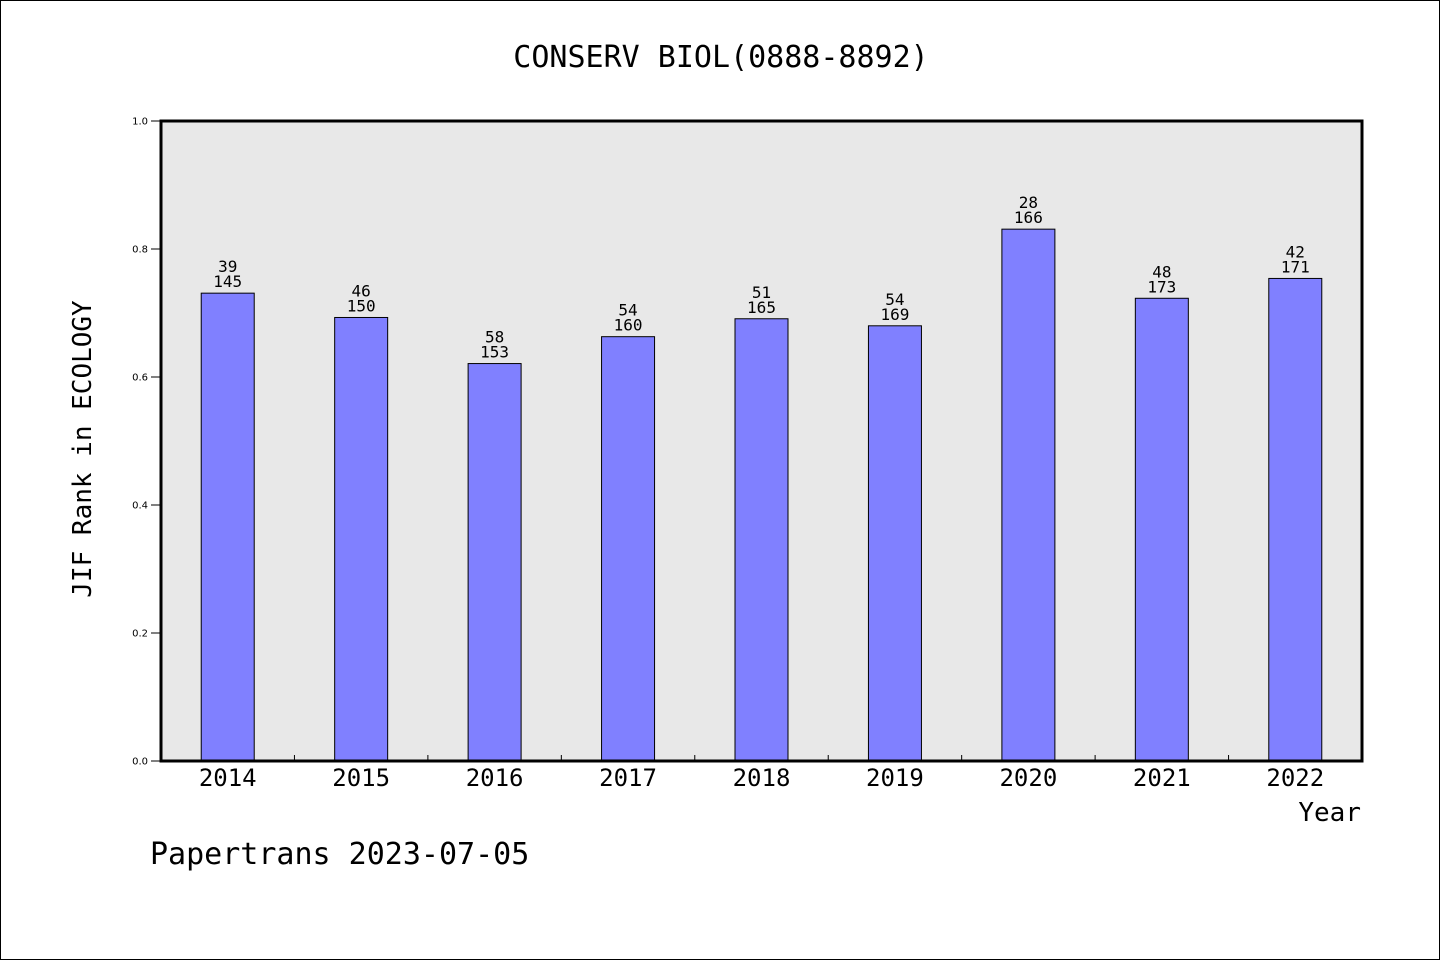 This screenshot has height=961, width=1440. Describe the element at coordinates (83, 449) in the screenshot. I see `y-axis-label: JIF Rank in ECOLOGY` at that location.